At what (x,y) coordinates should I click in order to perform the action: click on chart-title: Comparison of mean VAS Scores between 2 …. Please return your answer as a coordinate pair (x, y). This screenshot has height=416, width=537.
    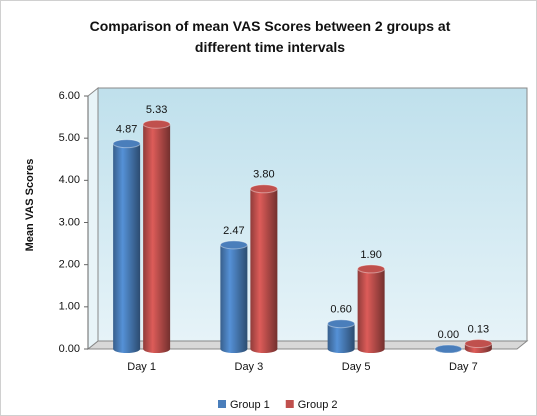
    Looking at the image, I should click on (270, 36).